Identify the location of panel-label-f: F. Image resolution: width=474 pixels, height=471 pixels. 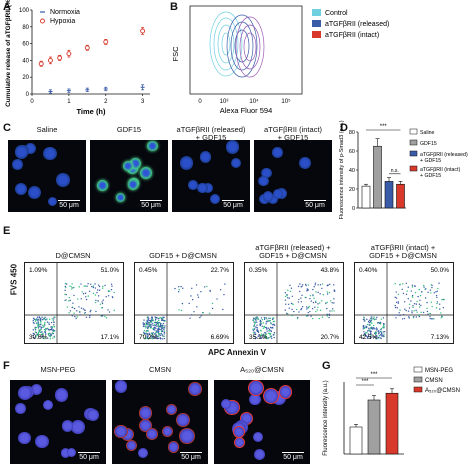
(6, 366).